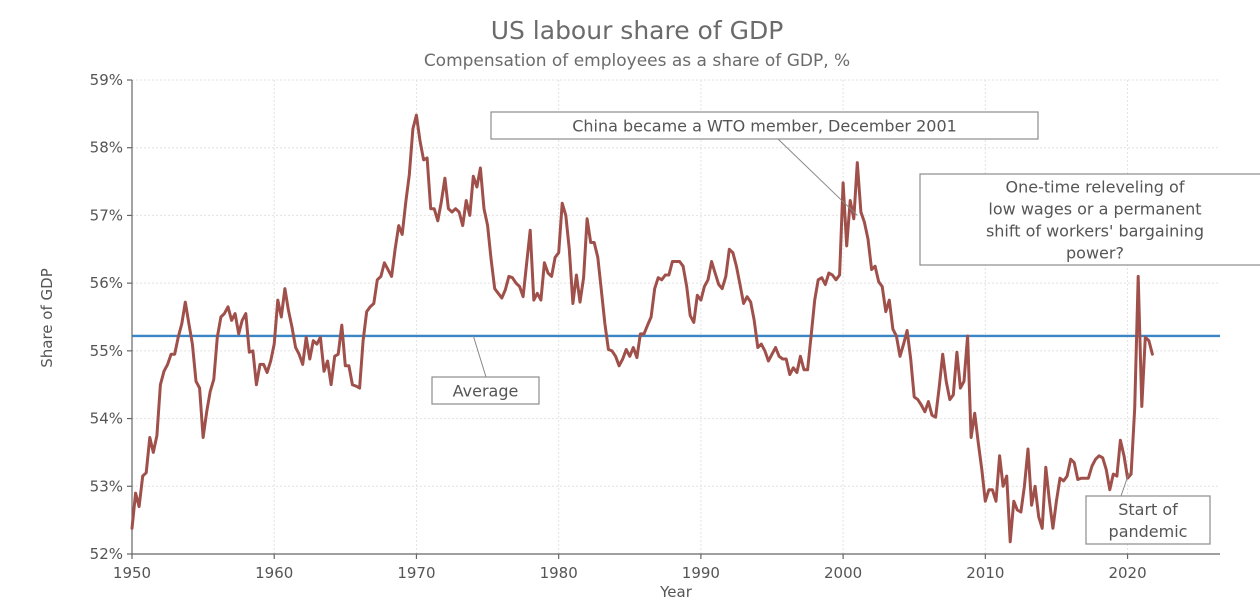 Image resolution: width=1260 pixels, height=614 pixels. What do you see at coordinates (676, 592) in the screenshot?
I see `x-axis-label: Year` at bounding box center [676, 592].